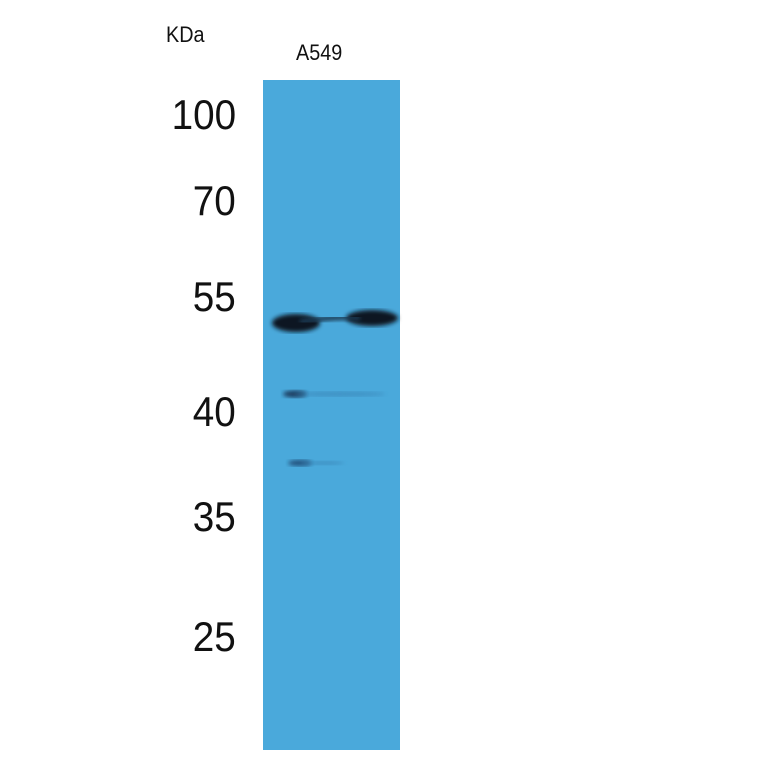 The width and height of the screenshot is (764, 764). Describe the element at coordinates (203, 114) in the screenshot. I see `marker-100: 100` at that location.